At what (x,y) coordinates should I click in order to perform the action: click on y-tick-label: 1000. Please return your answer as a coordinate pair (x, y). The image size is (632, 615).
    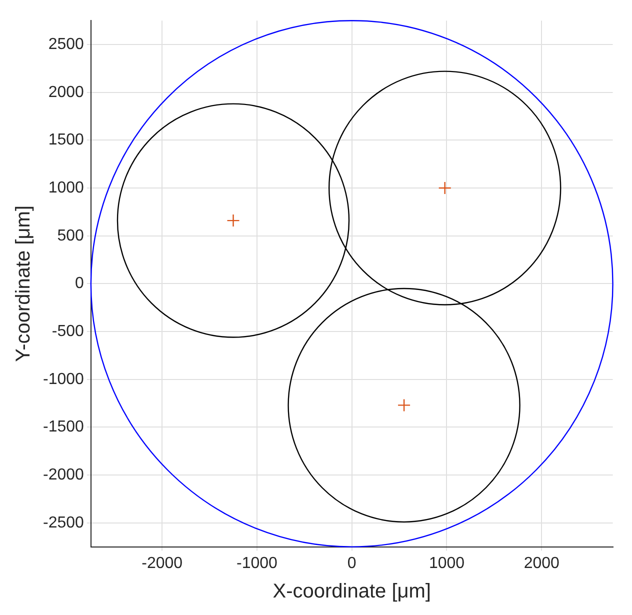
    Looking at the image, I should click on (66, 187).